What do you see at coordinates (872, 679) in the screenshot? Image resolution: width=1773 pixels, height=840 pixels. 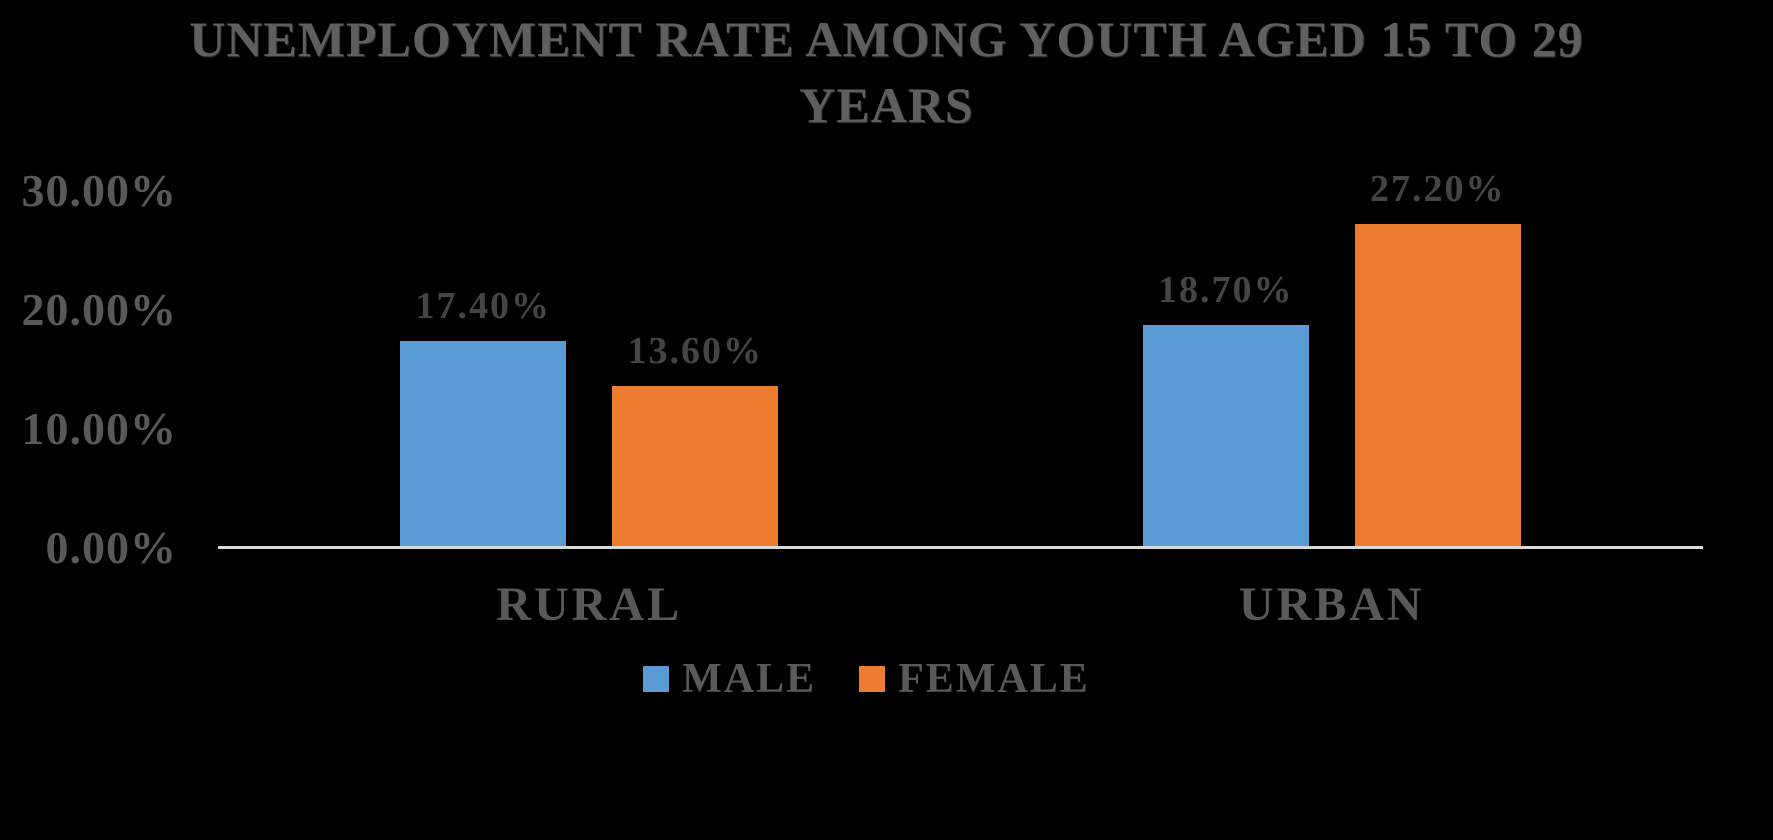 I see `legend-swatch-female` at bounding box center [872, 679].